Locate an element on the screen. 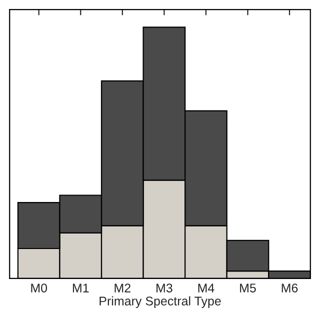  x-tick-label: M4 is located at coordinates (206, 288).